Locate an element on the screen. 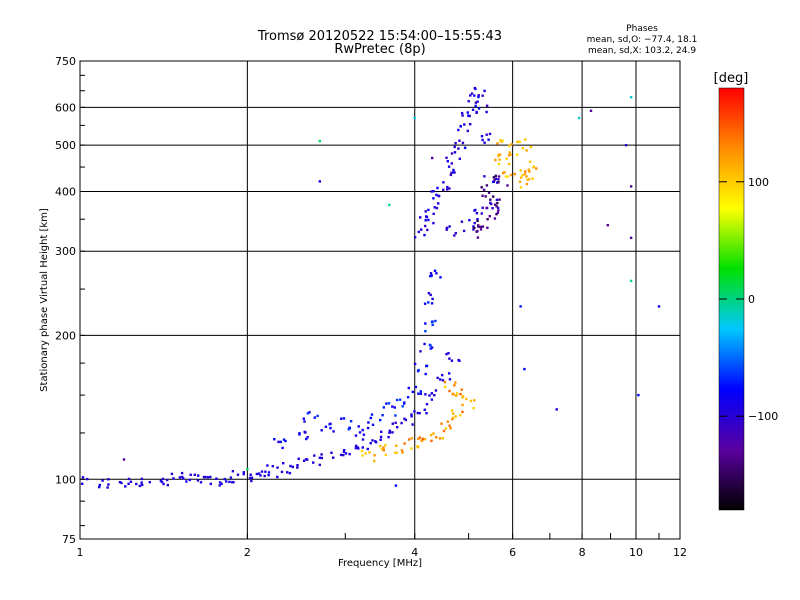 The image size is (800, 600). y-tick-label: 500 is located at coordinates (65, 145).